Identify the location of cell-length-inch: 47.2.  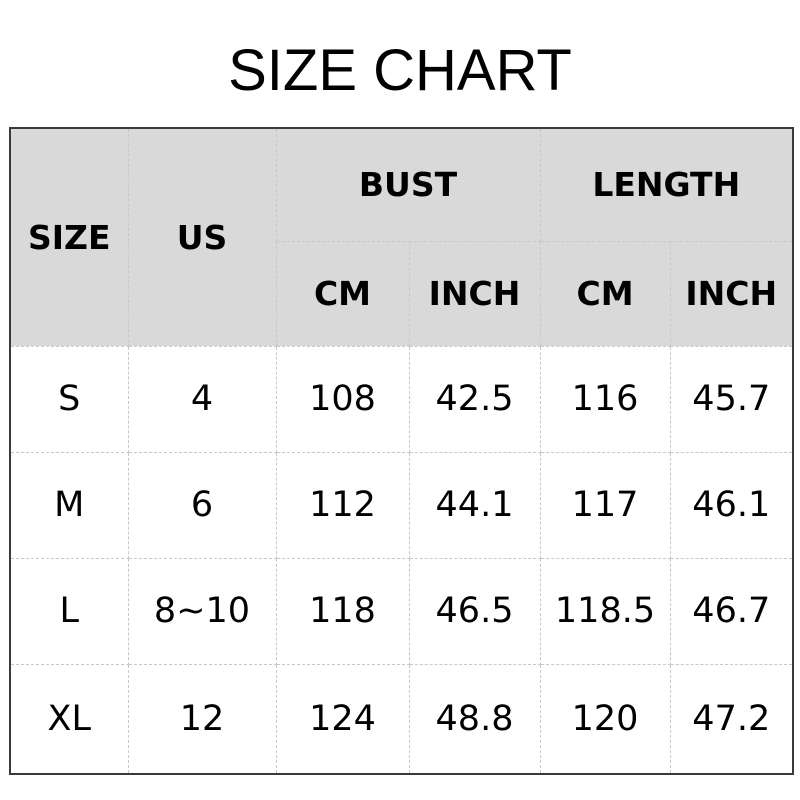
(731, 719).